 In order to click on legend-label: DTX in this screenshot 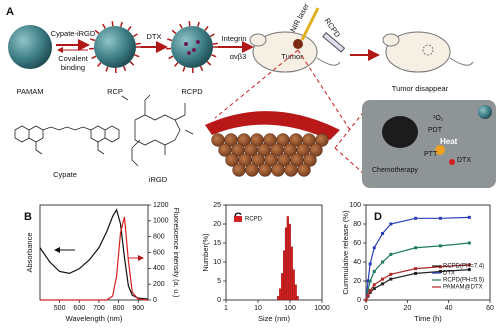, I will do `click(449, 274)`.